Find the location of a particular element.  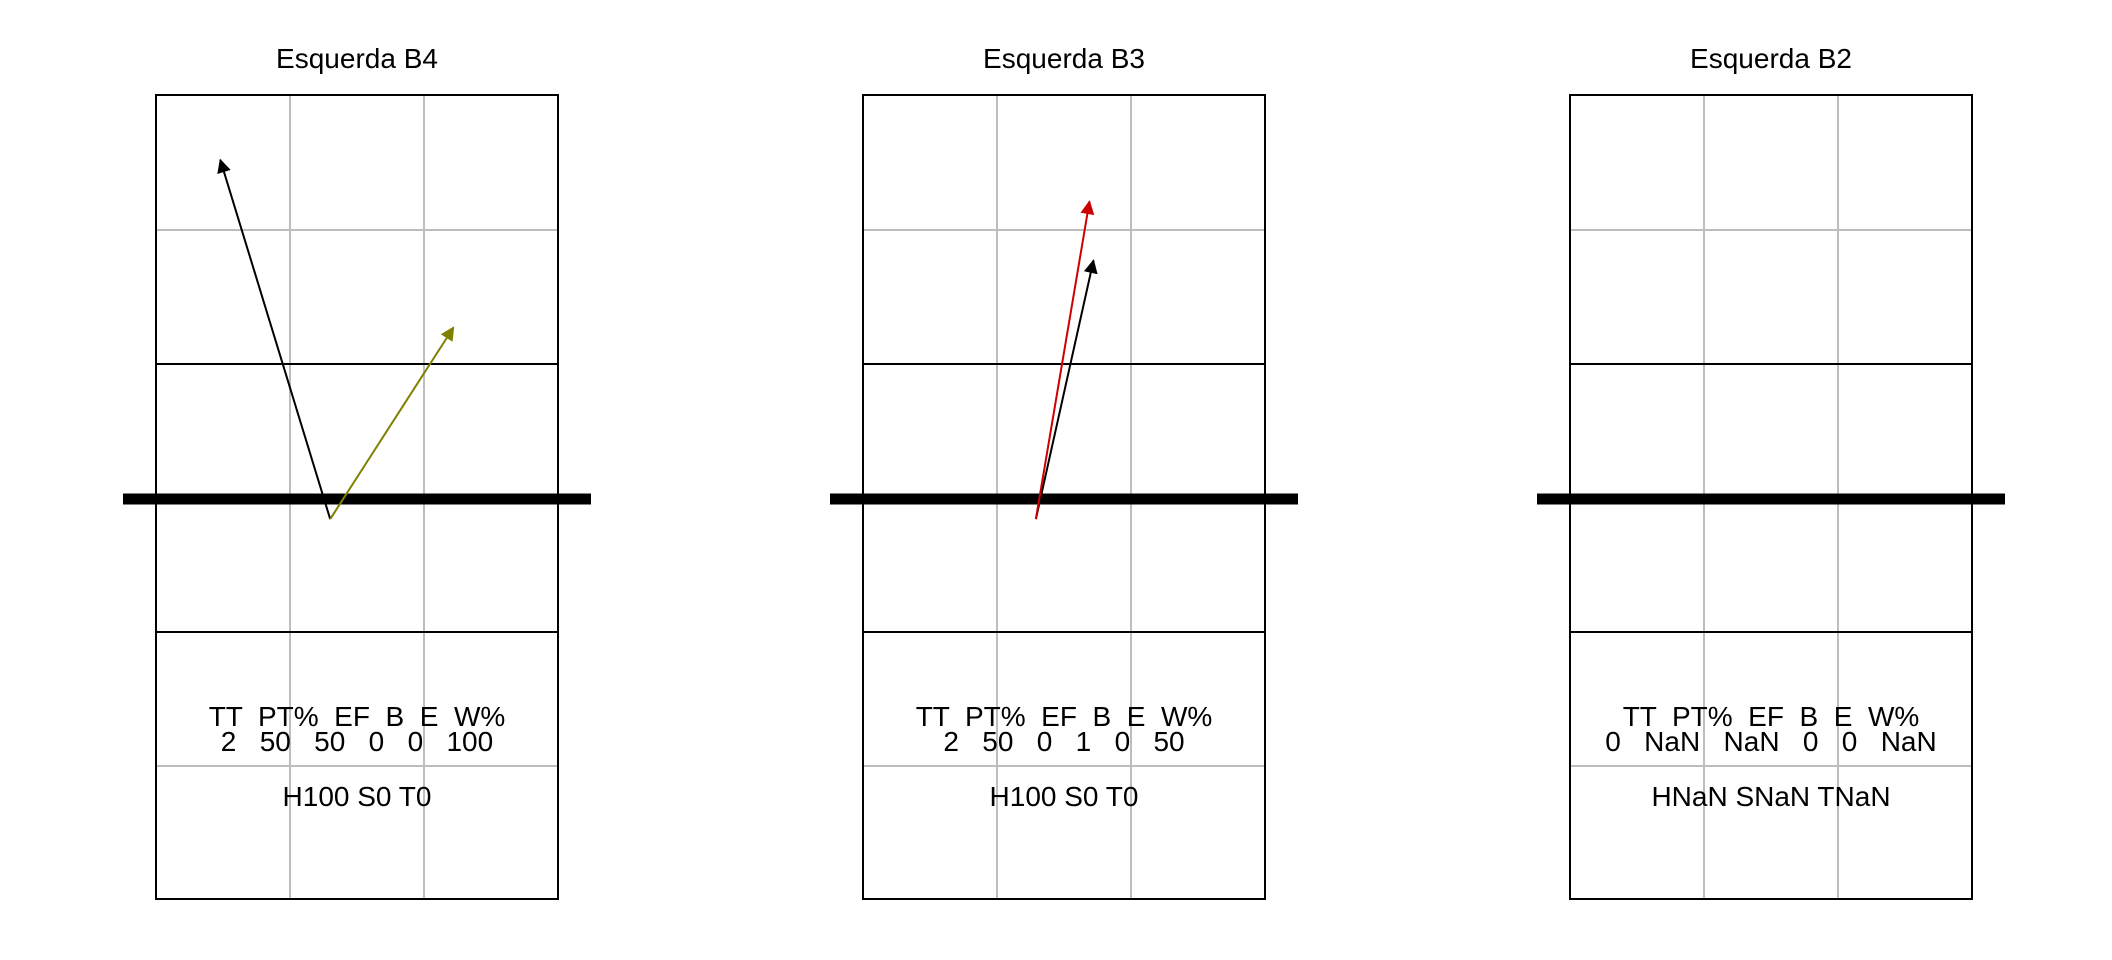

panel-title: Esquerda B3 is located at coordinates (1064, 58).